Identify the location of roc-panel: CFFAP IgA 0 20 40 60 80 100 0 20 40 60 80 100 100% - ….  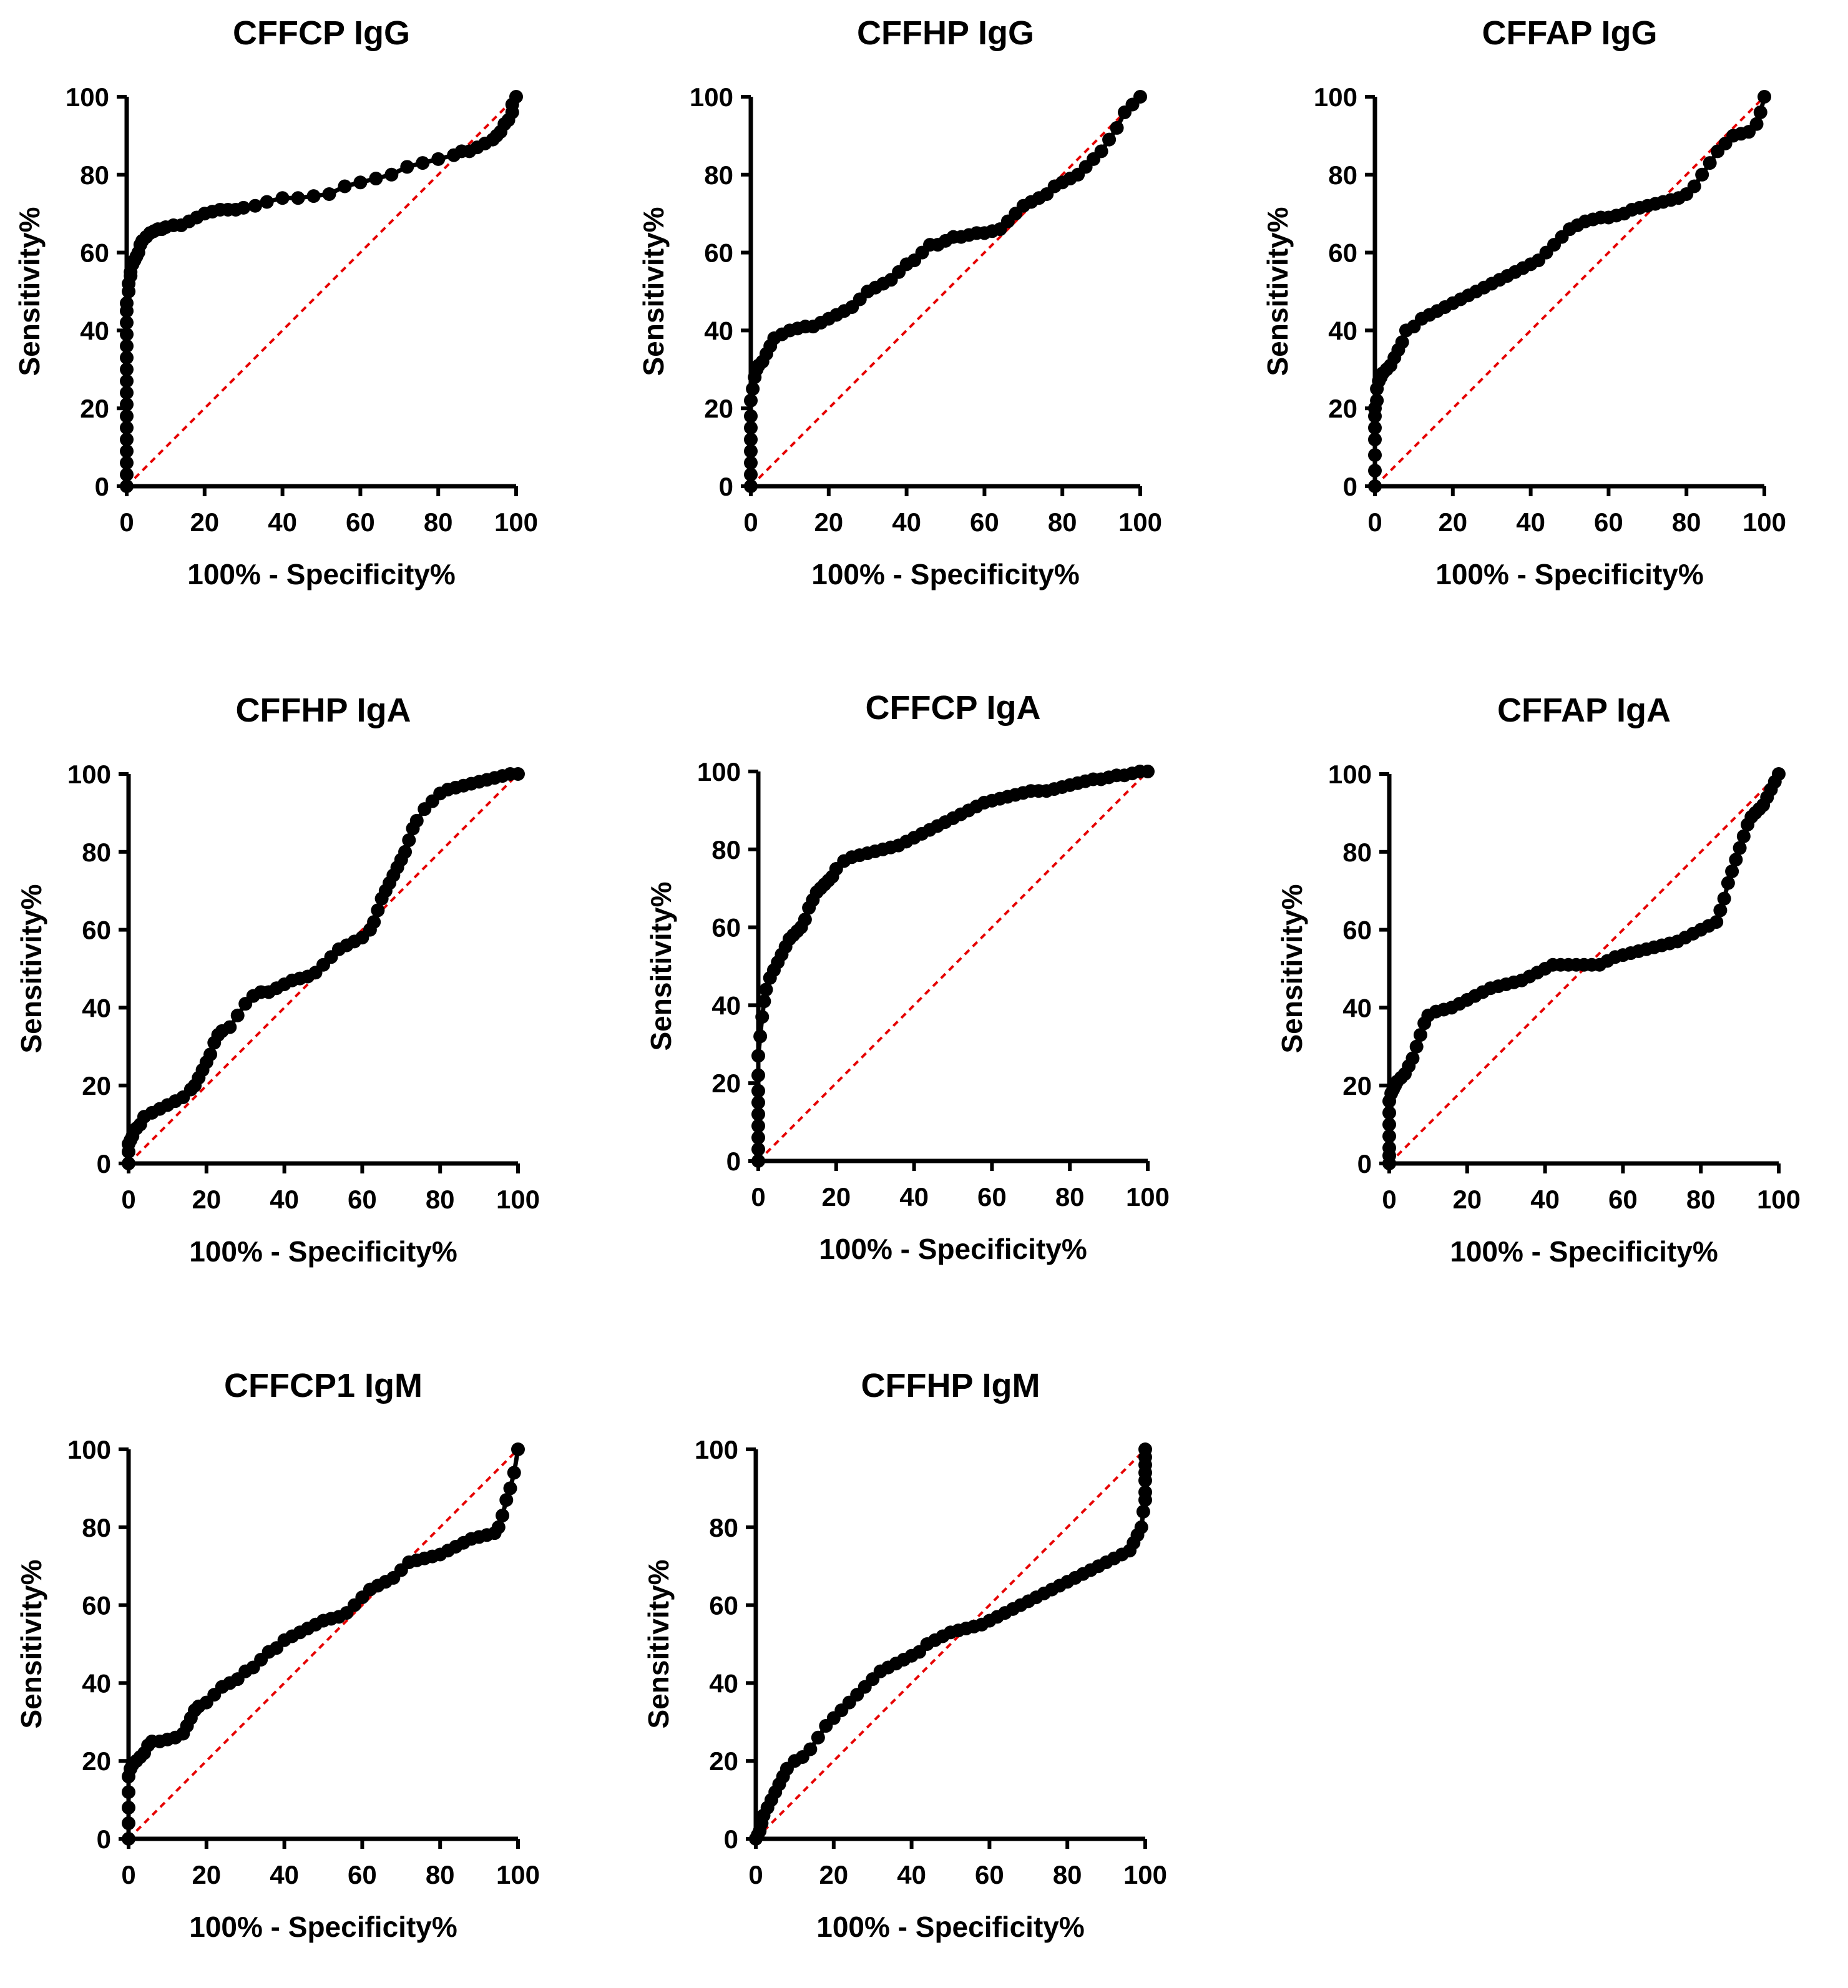
(1538, 980).